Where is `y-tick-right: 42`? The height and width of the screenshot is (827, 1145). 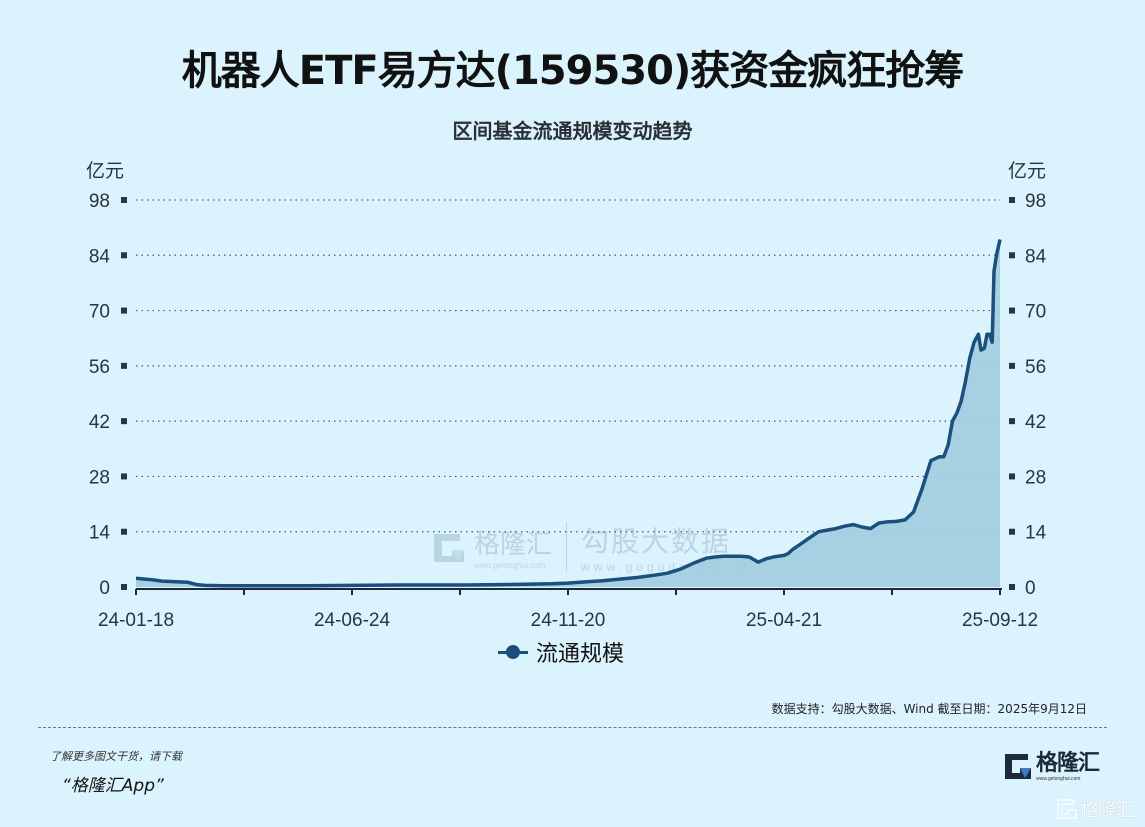 y-tick-right: 42 is located at coordinates (1035, 422).